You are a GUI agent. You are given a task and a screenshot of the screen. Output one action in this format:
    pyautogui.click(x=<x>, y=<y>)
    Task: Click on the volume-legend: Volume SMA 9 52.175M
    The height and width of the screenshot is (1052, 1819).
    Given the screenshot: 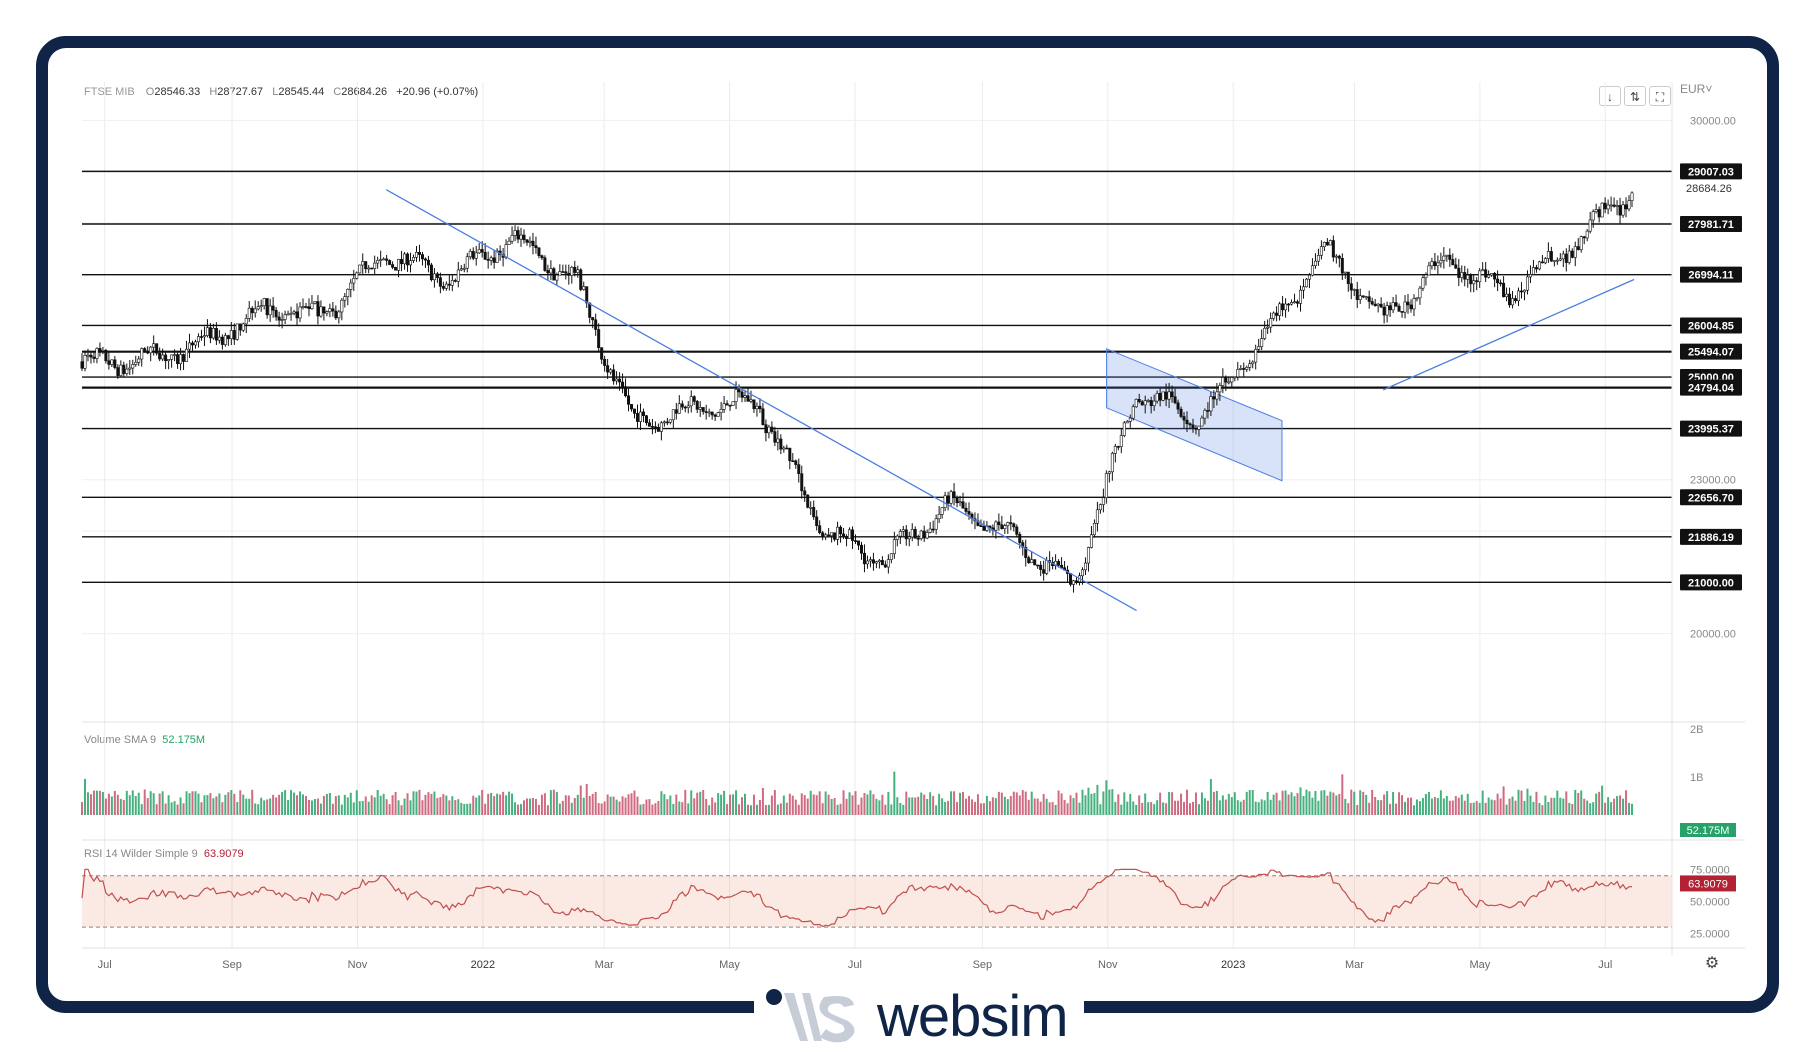 What is the action you would take?
    pyautogui.click(x=145, y=740)
    